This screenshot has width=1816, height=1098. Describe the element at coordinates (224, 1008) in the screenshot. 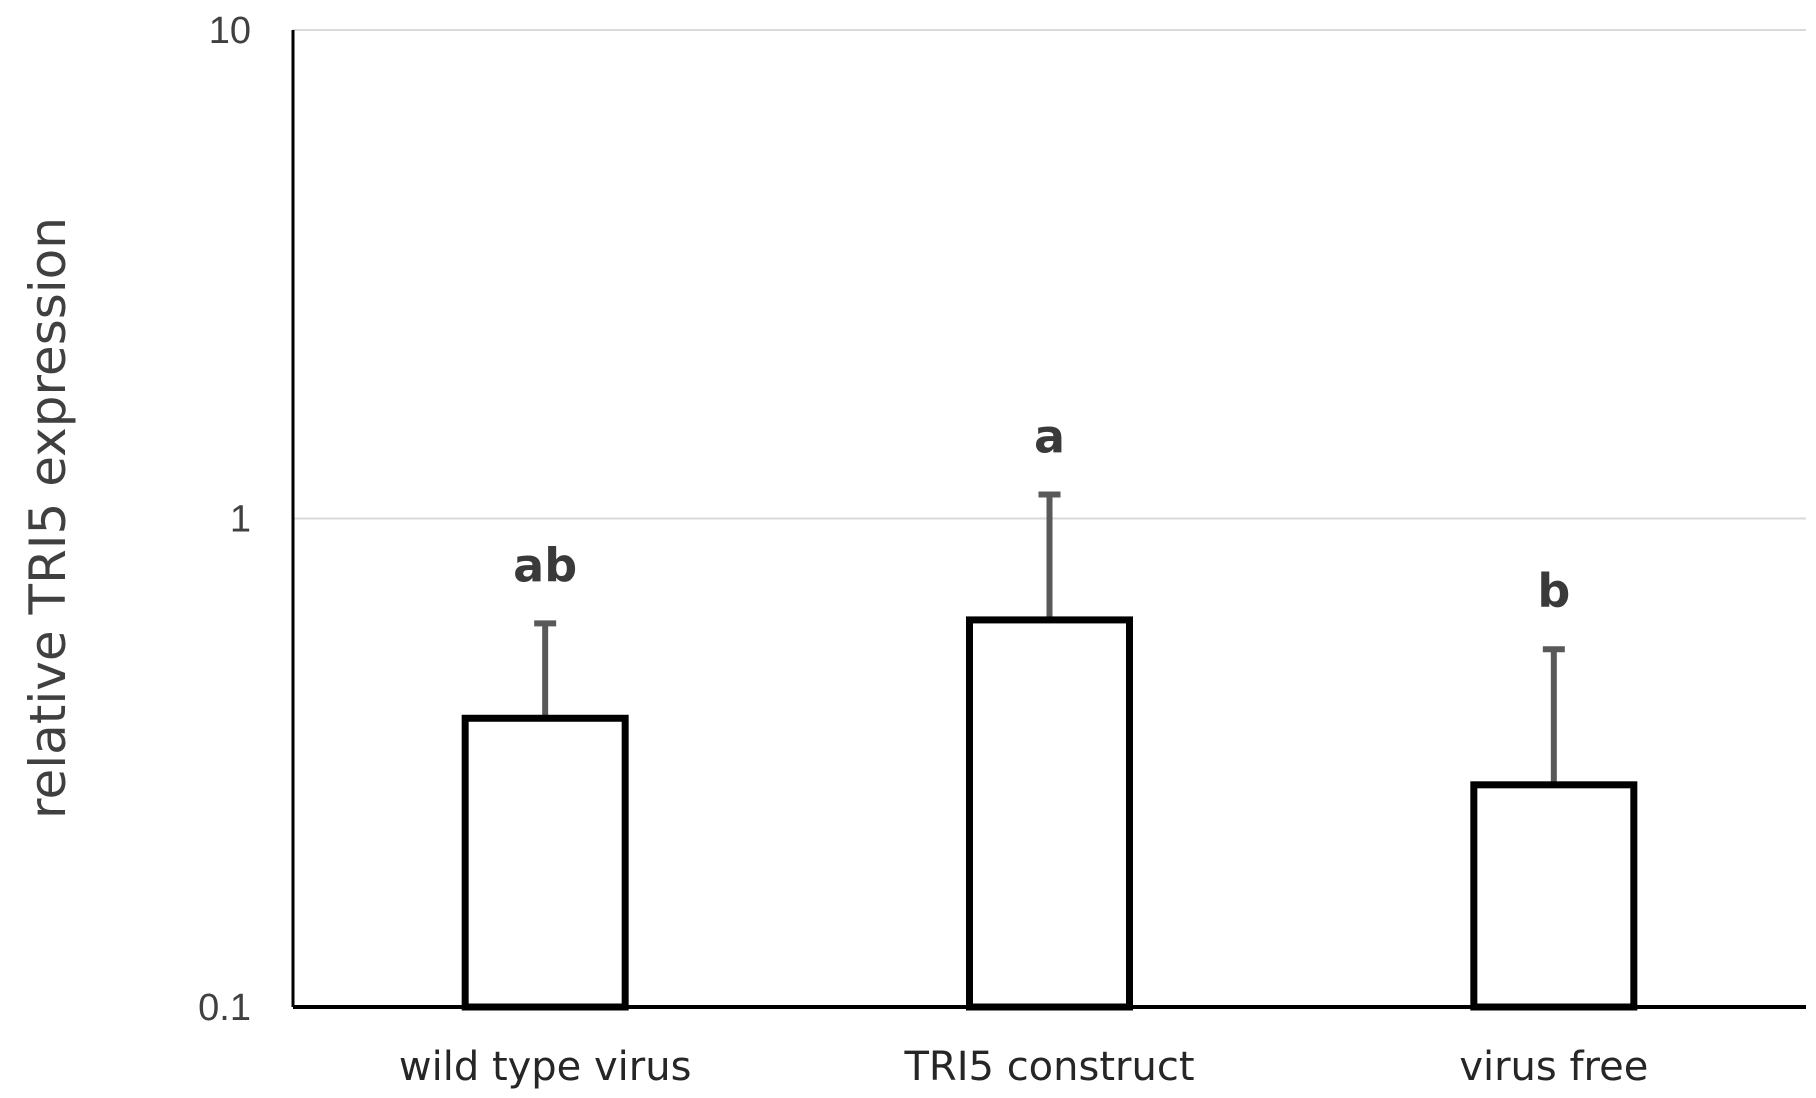

I see `y-tick-label: 0.1` at that location.